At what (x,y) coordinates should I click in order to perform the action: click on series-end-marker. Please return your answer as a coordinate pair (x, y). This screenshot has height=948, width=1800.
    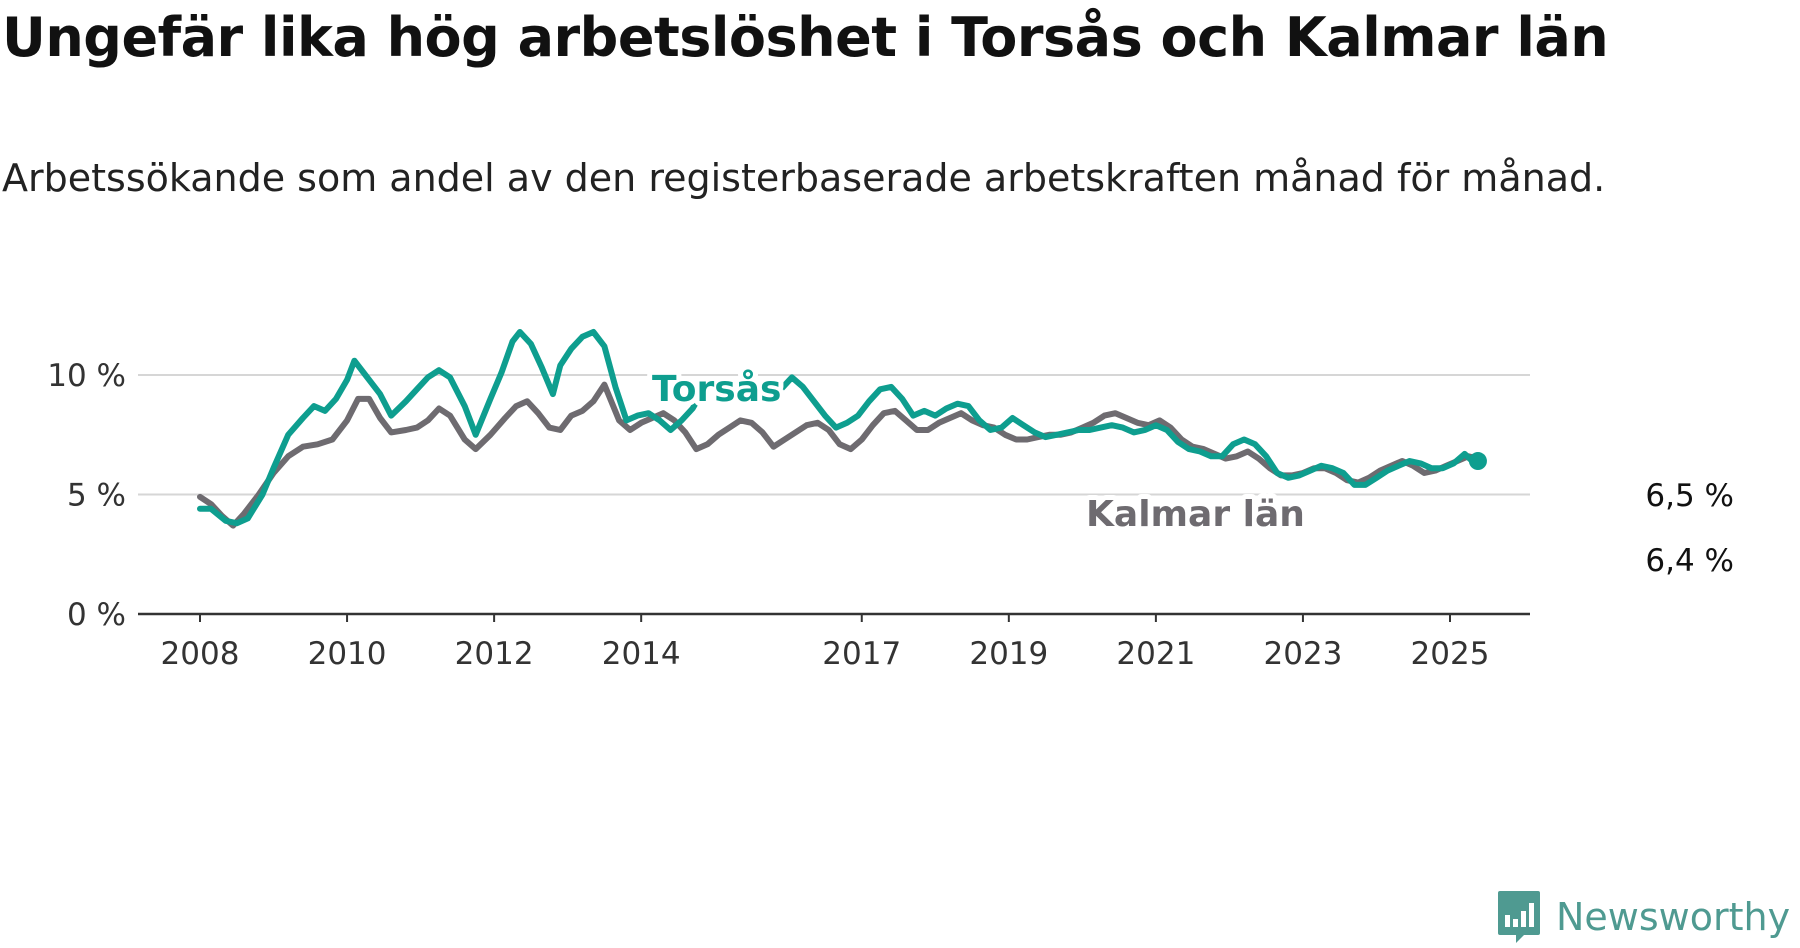
    Looking at the image, I should click on (1477, 461).